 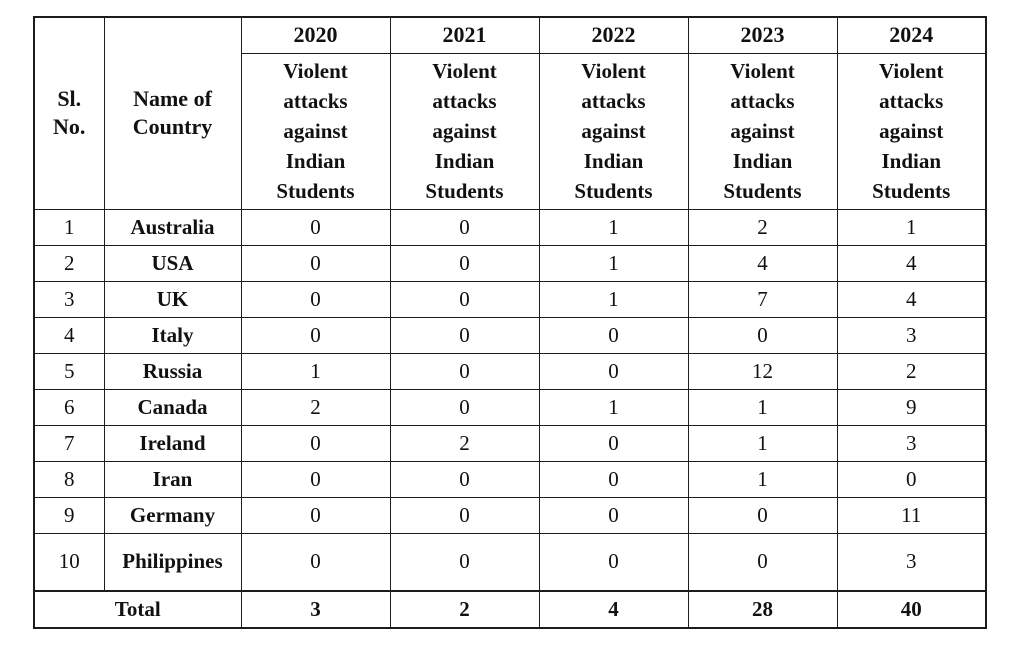 What do you see at coordinates (172, 562) in the screenshot?
I see `cell-country: Philippines` at bounding box center [172, 562].